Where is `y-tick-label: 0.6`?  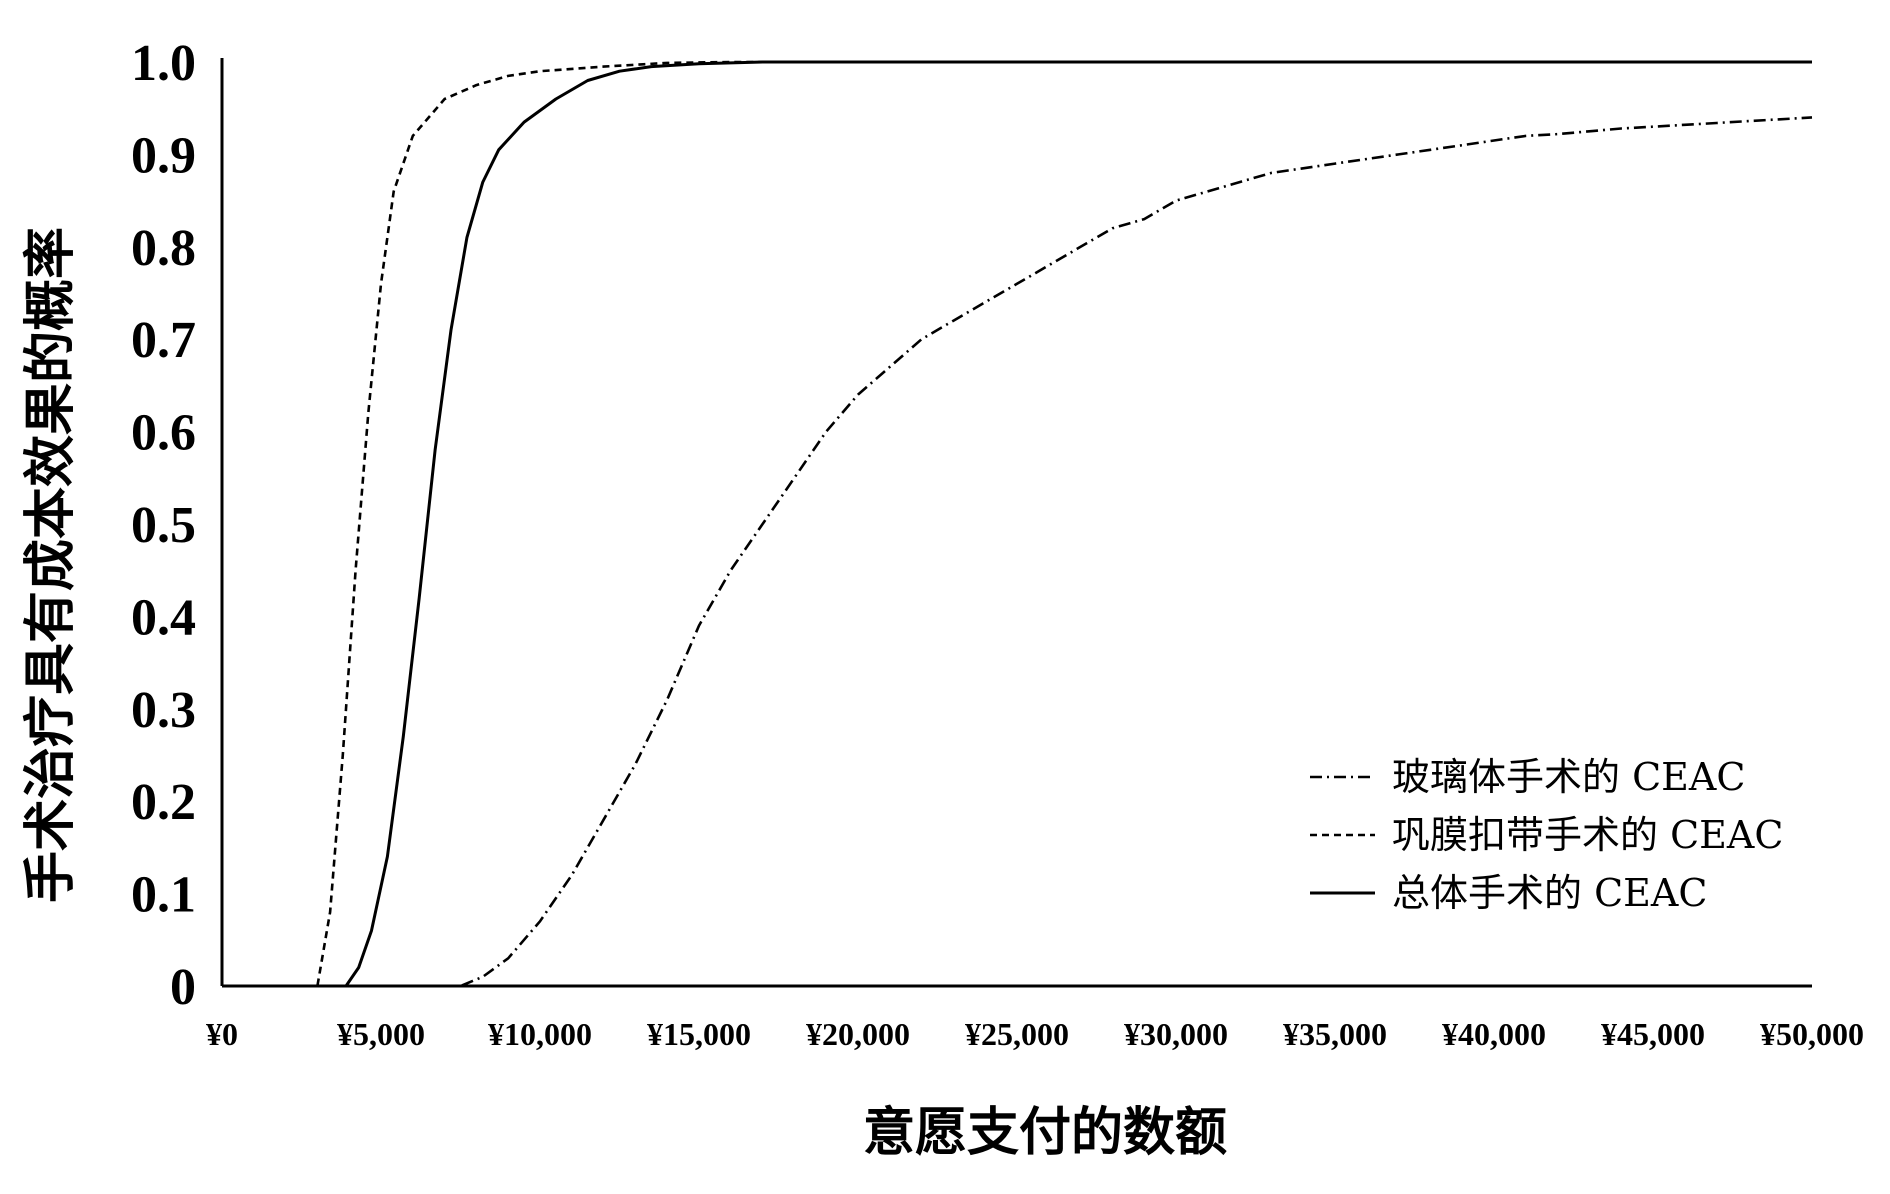 y-tick-label: 0.6 is located at coordinates (163, 433).